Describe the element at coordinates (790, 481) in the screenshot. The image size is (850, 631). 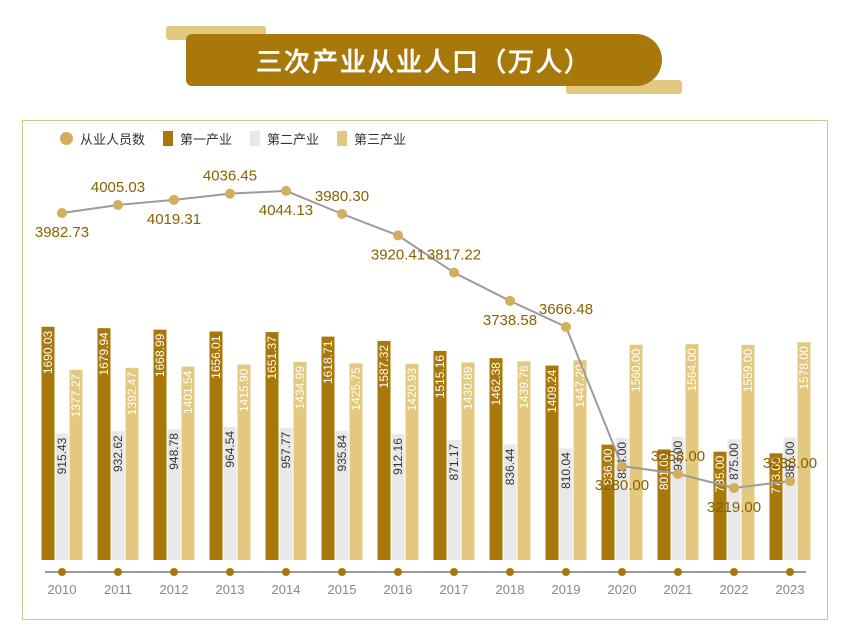
I see `total-point-2023` at that location.